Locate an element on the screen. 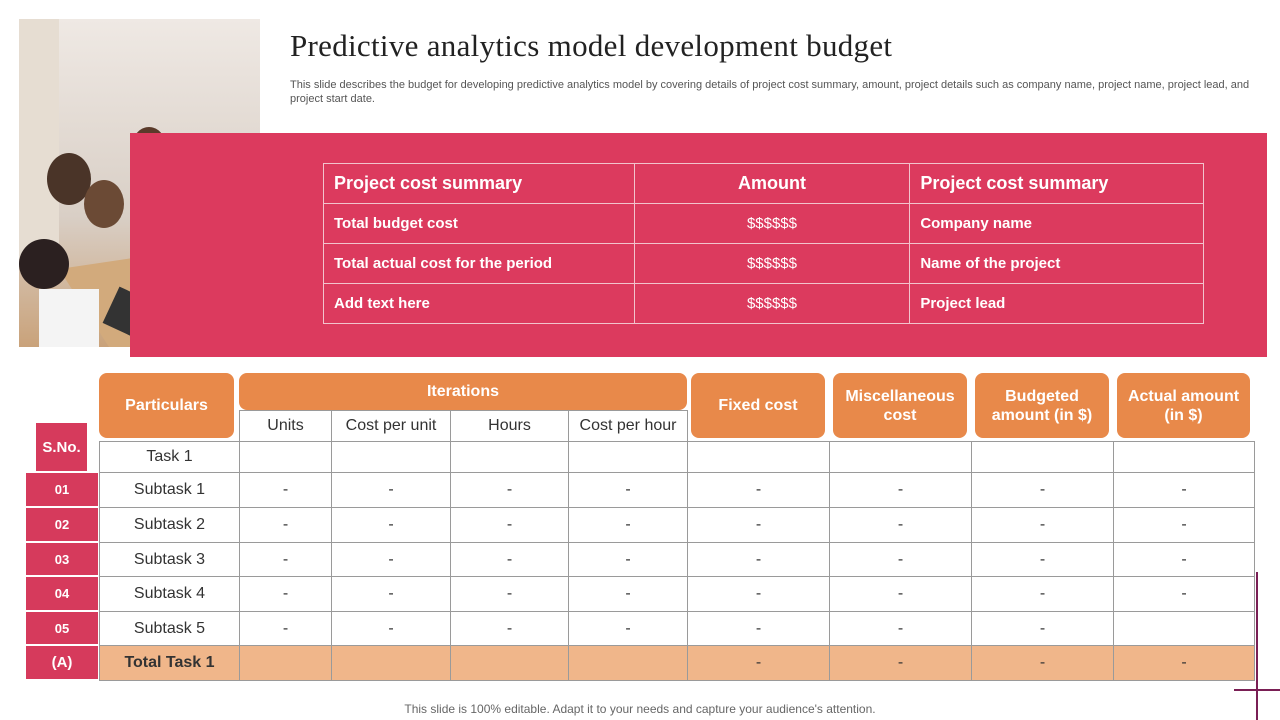 This screenshot has height=720, width=1280. column-header: Miscellaneous cost is located at coordinates (900, 405).